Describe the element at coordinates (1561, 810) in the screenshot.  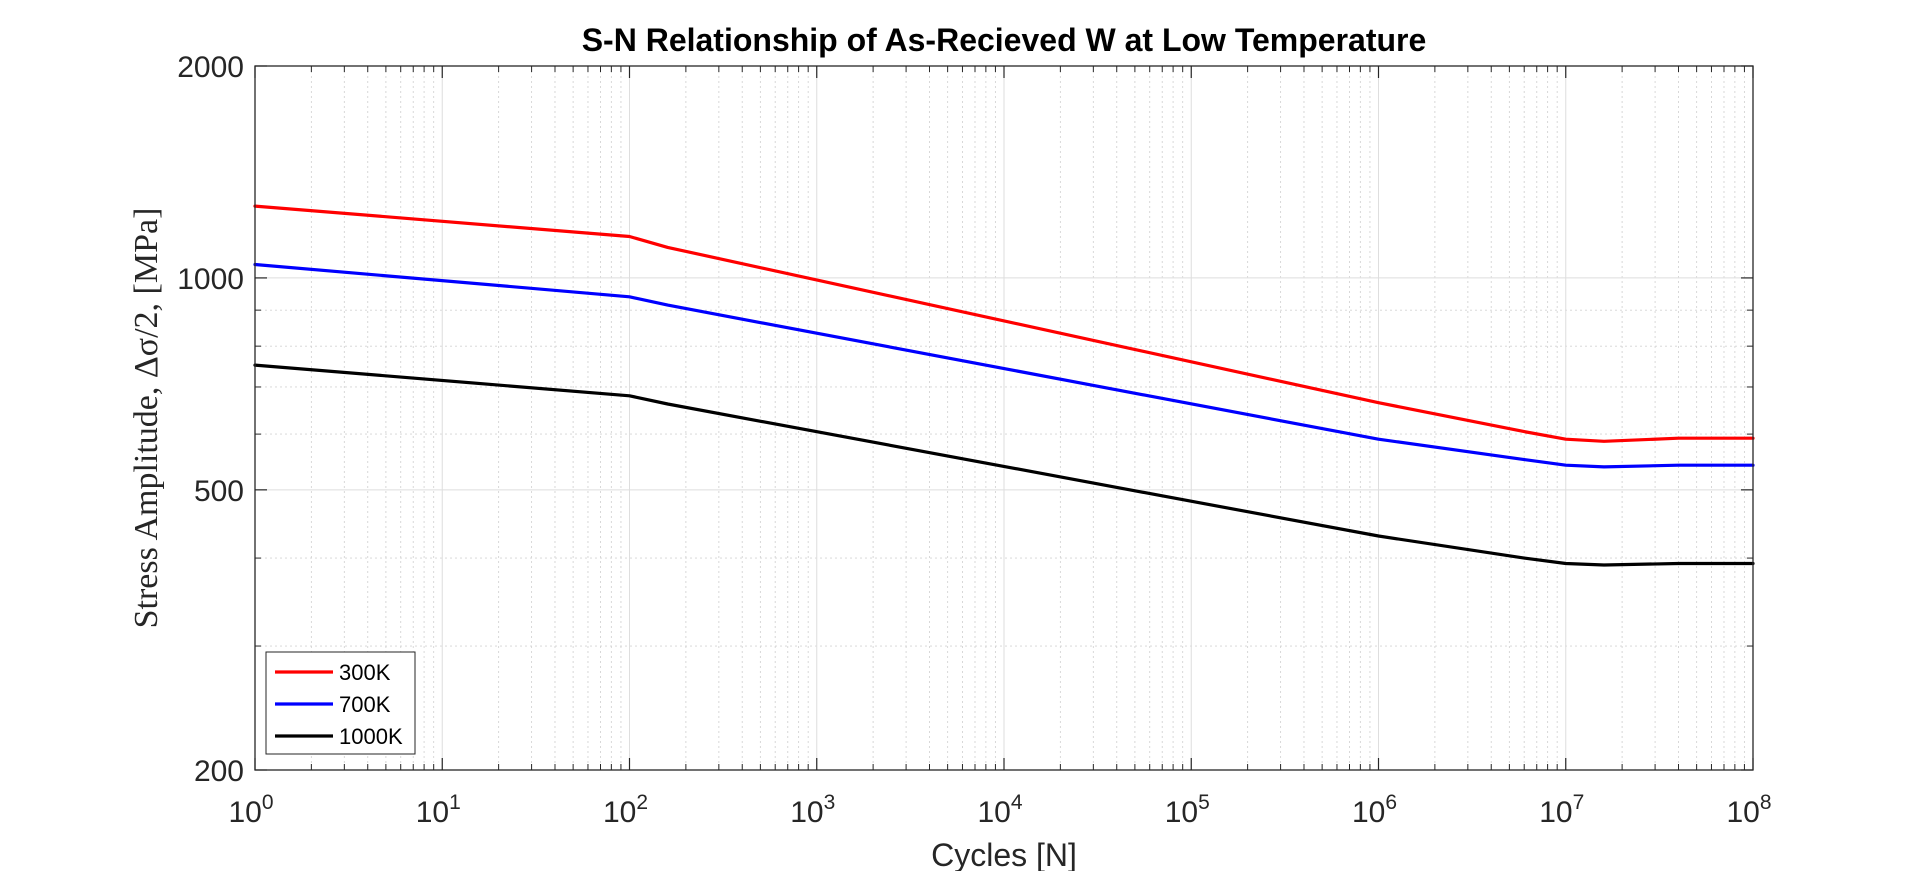
I see `x-tick-label: 10⁷` at that location.